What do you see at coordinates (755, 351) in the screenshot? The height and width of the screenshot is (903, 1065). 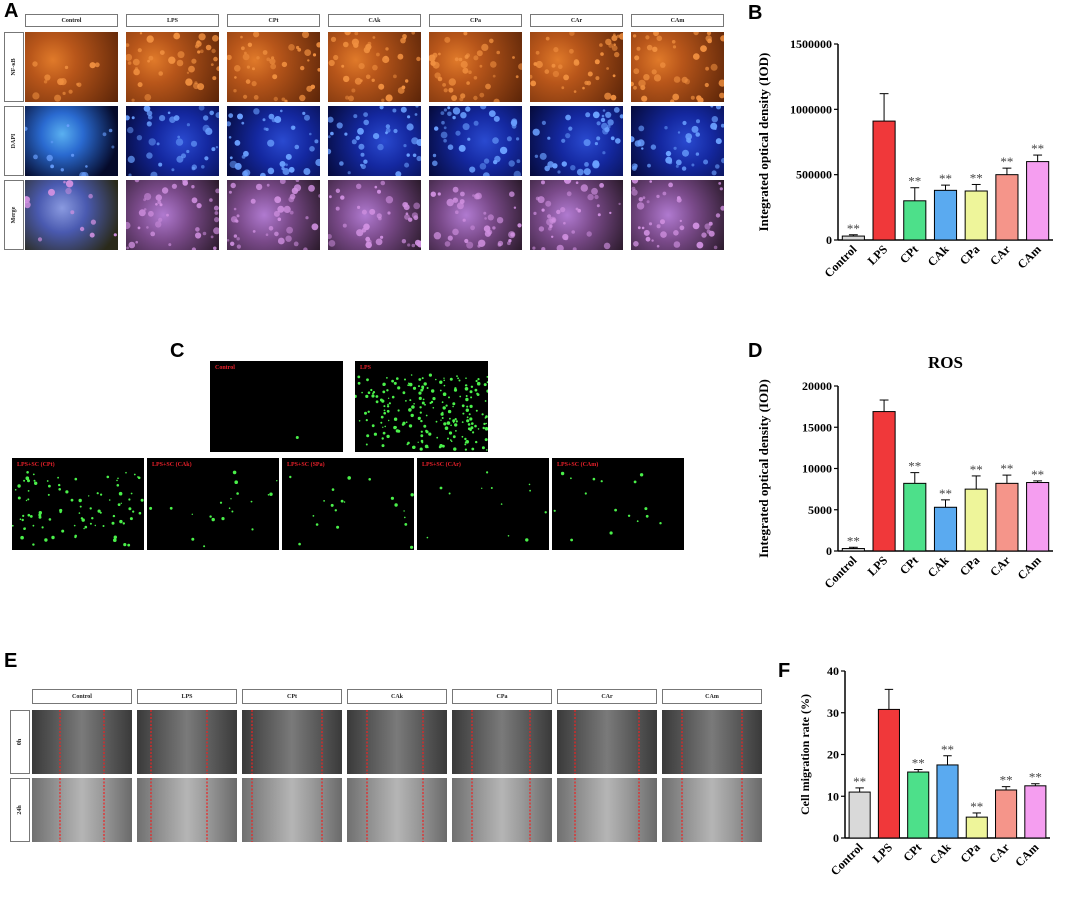 I see `panel-label-d: D` at bounding box center [755, 351].